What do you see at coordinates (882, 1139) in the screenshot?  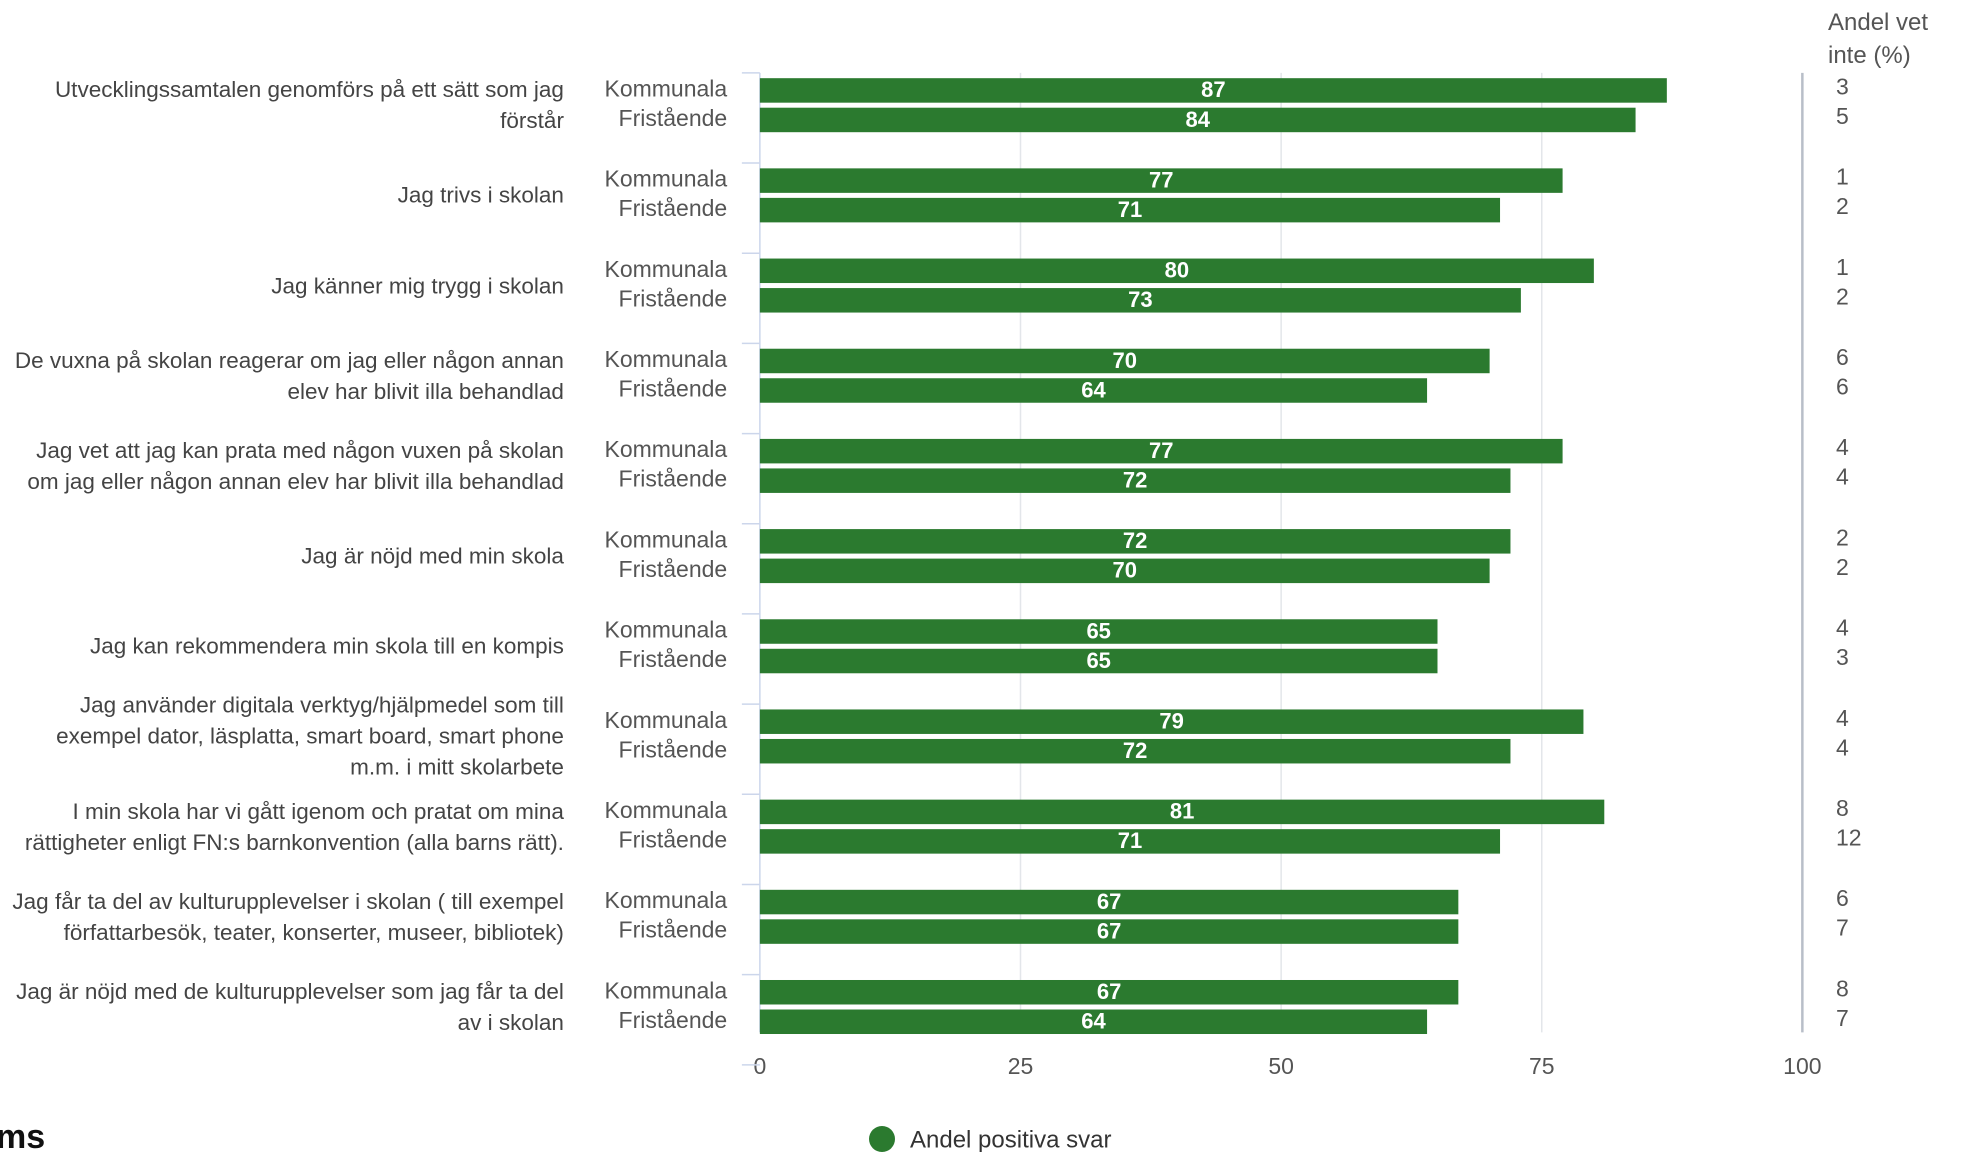 I see `legend-marker` at bounding box center [882, 1139].